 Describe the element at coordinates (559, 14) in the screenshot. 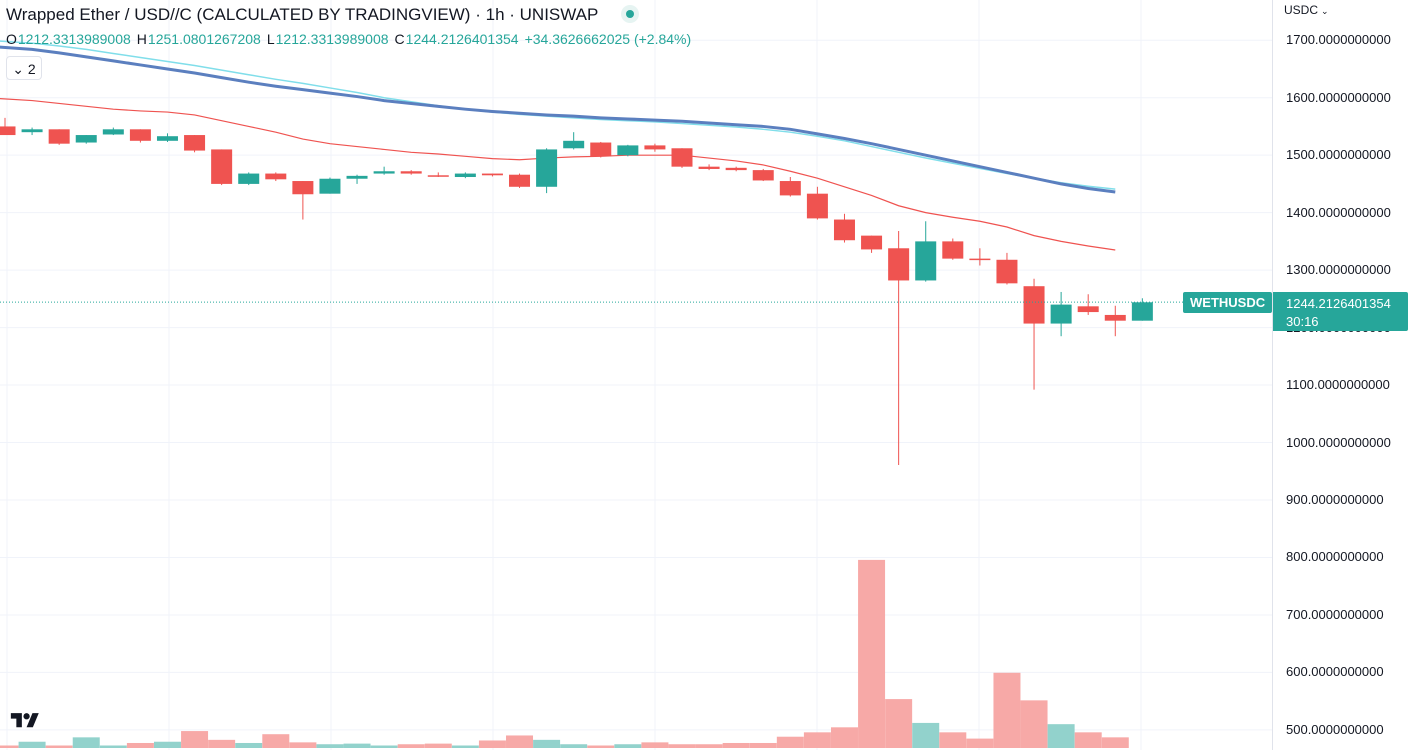

I see `exchange-label: UNISWAP` at that location.